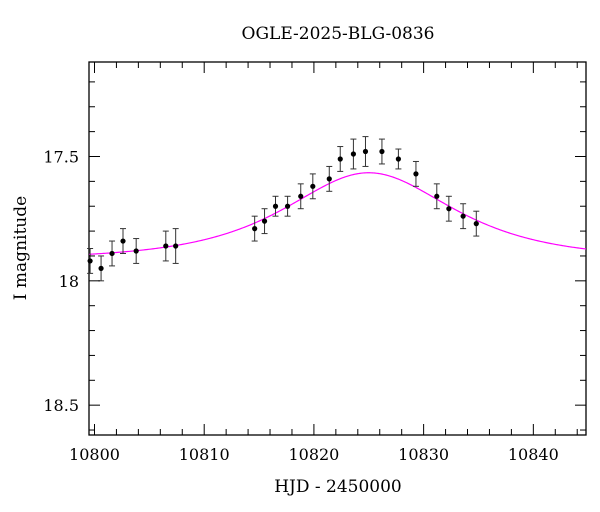 The height and width of the screenshot is (512, 600). What do you see at coordinates (61, 405) in the screenshot?
I see `y-tick-label: 18.5` at bounding box center [61, 405].